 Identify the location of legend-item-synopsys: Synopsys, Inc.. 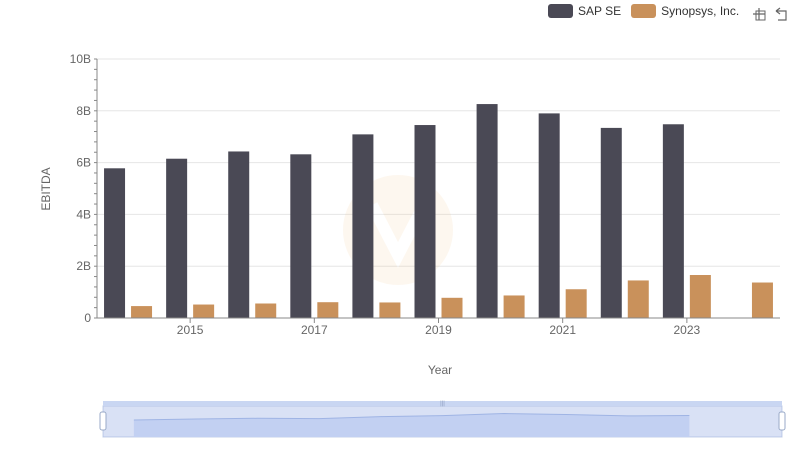
(685, 11).